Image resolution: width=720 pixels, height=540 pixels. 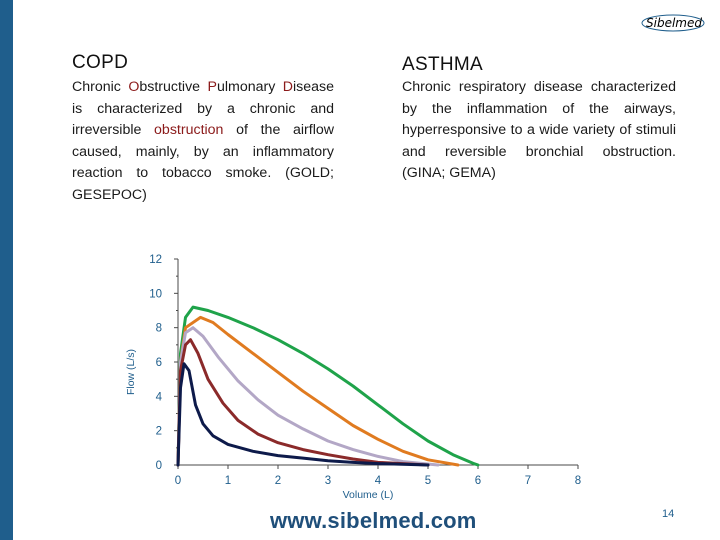 What do you see at coordinates (368, 495) in the screenshot?
I see `x-axis-label: Volume (L)` at bounding box center [368, 495].